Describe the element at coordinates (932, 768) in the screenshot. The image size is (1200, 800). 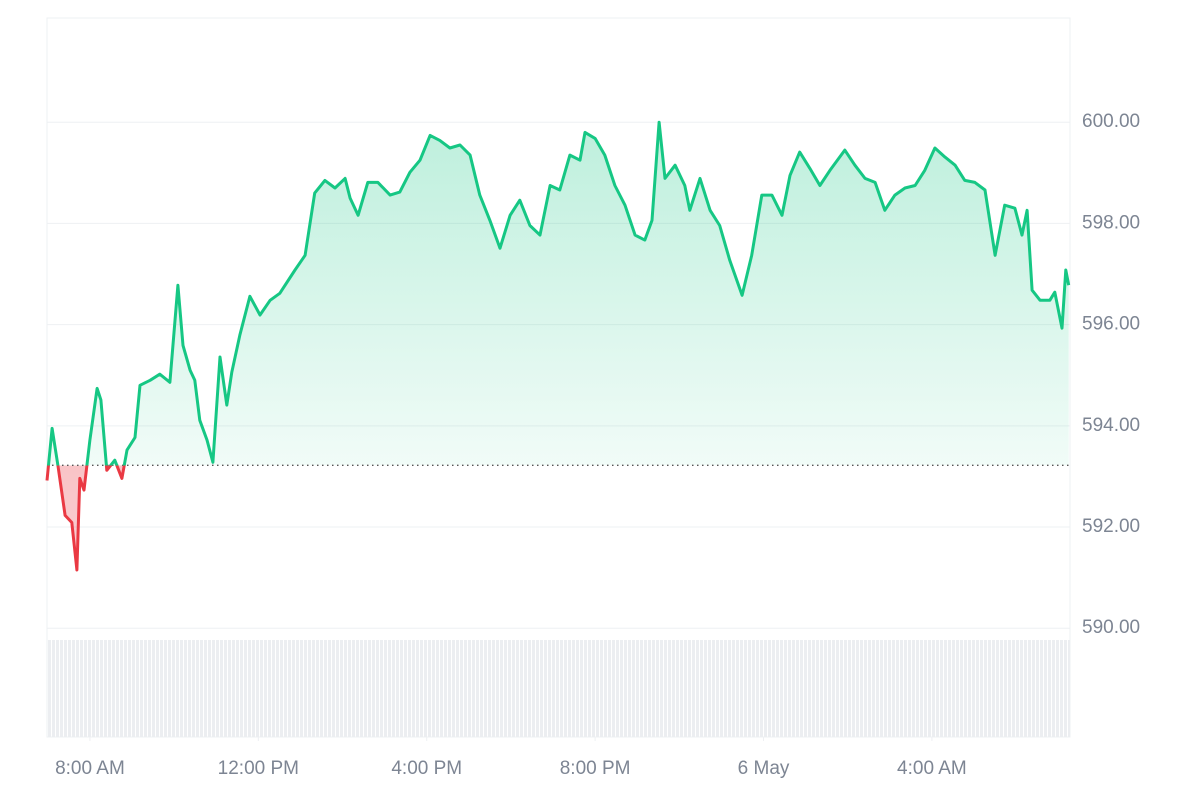
I see `x-tick-label: 4:00 AM` at that location.